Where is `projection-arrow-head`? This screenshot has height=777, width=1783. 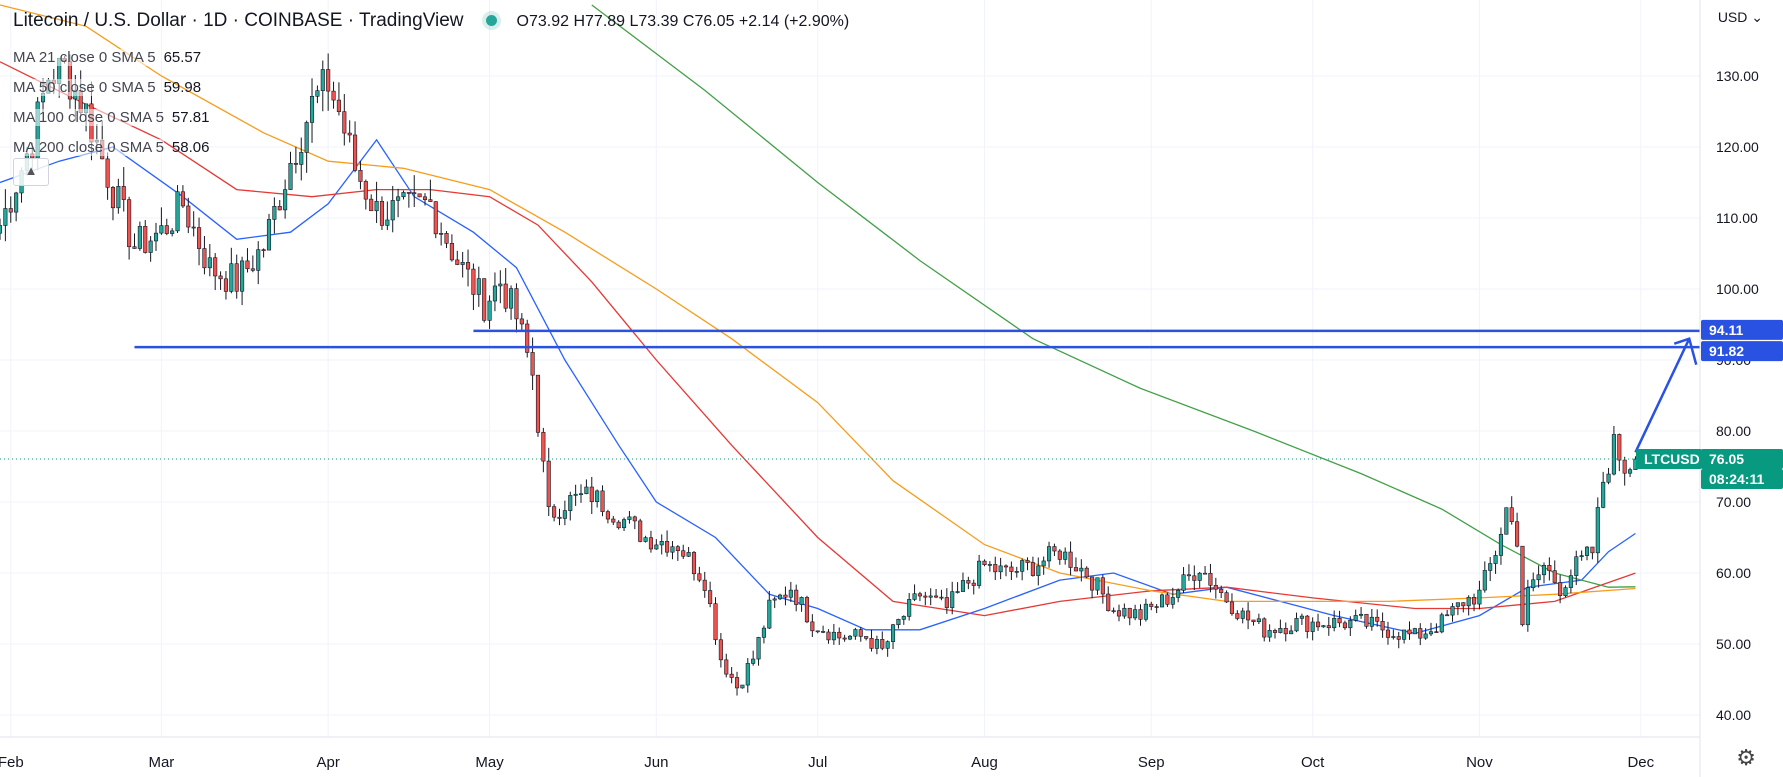 projection-arrow-head is located at coordinates (1685, 351).